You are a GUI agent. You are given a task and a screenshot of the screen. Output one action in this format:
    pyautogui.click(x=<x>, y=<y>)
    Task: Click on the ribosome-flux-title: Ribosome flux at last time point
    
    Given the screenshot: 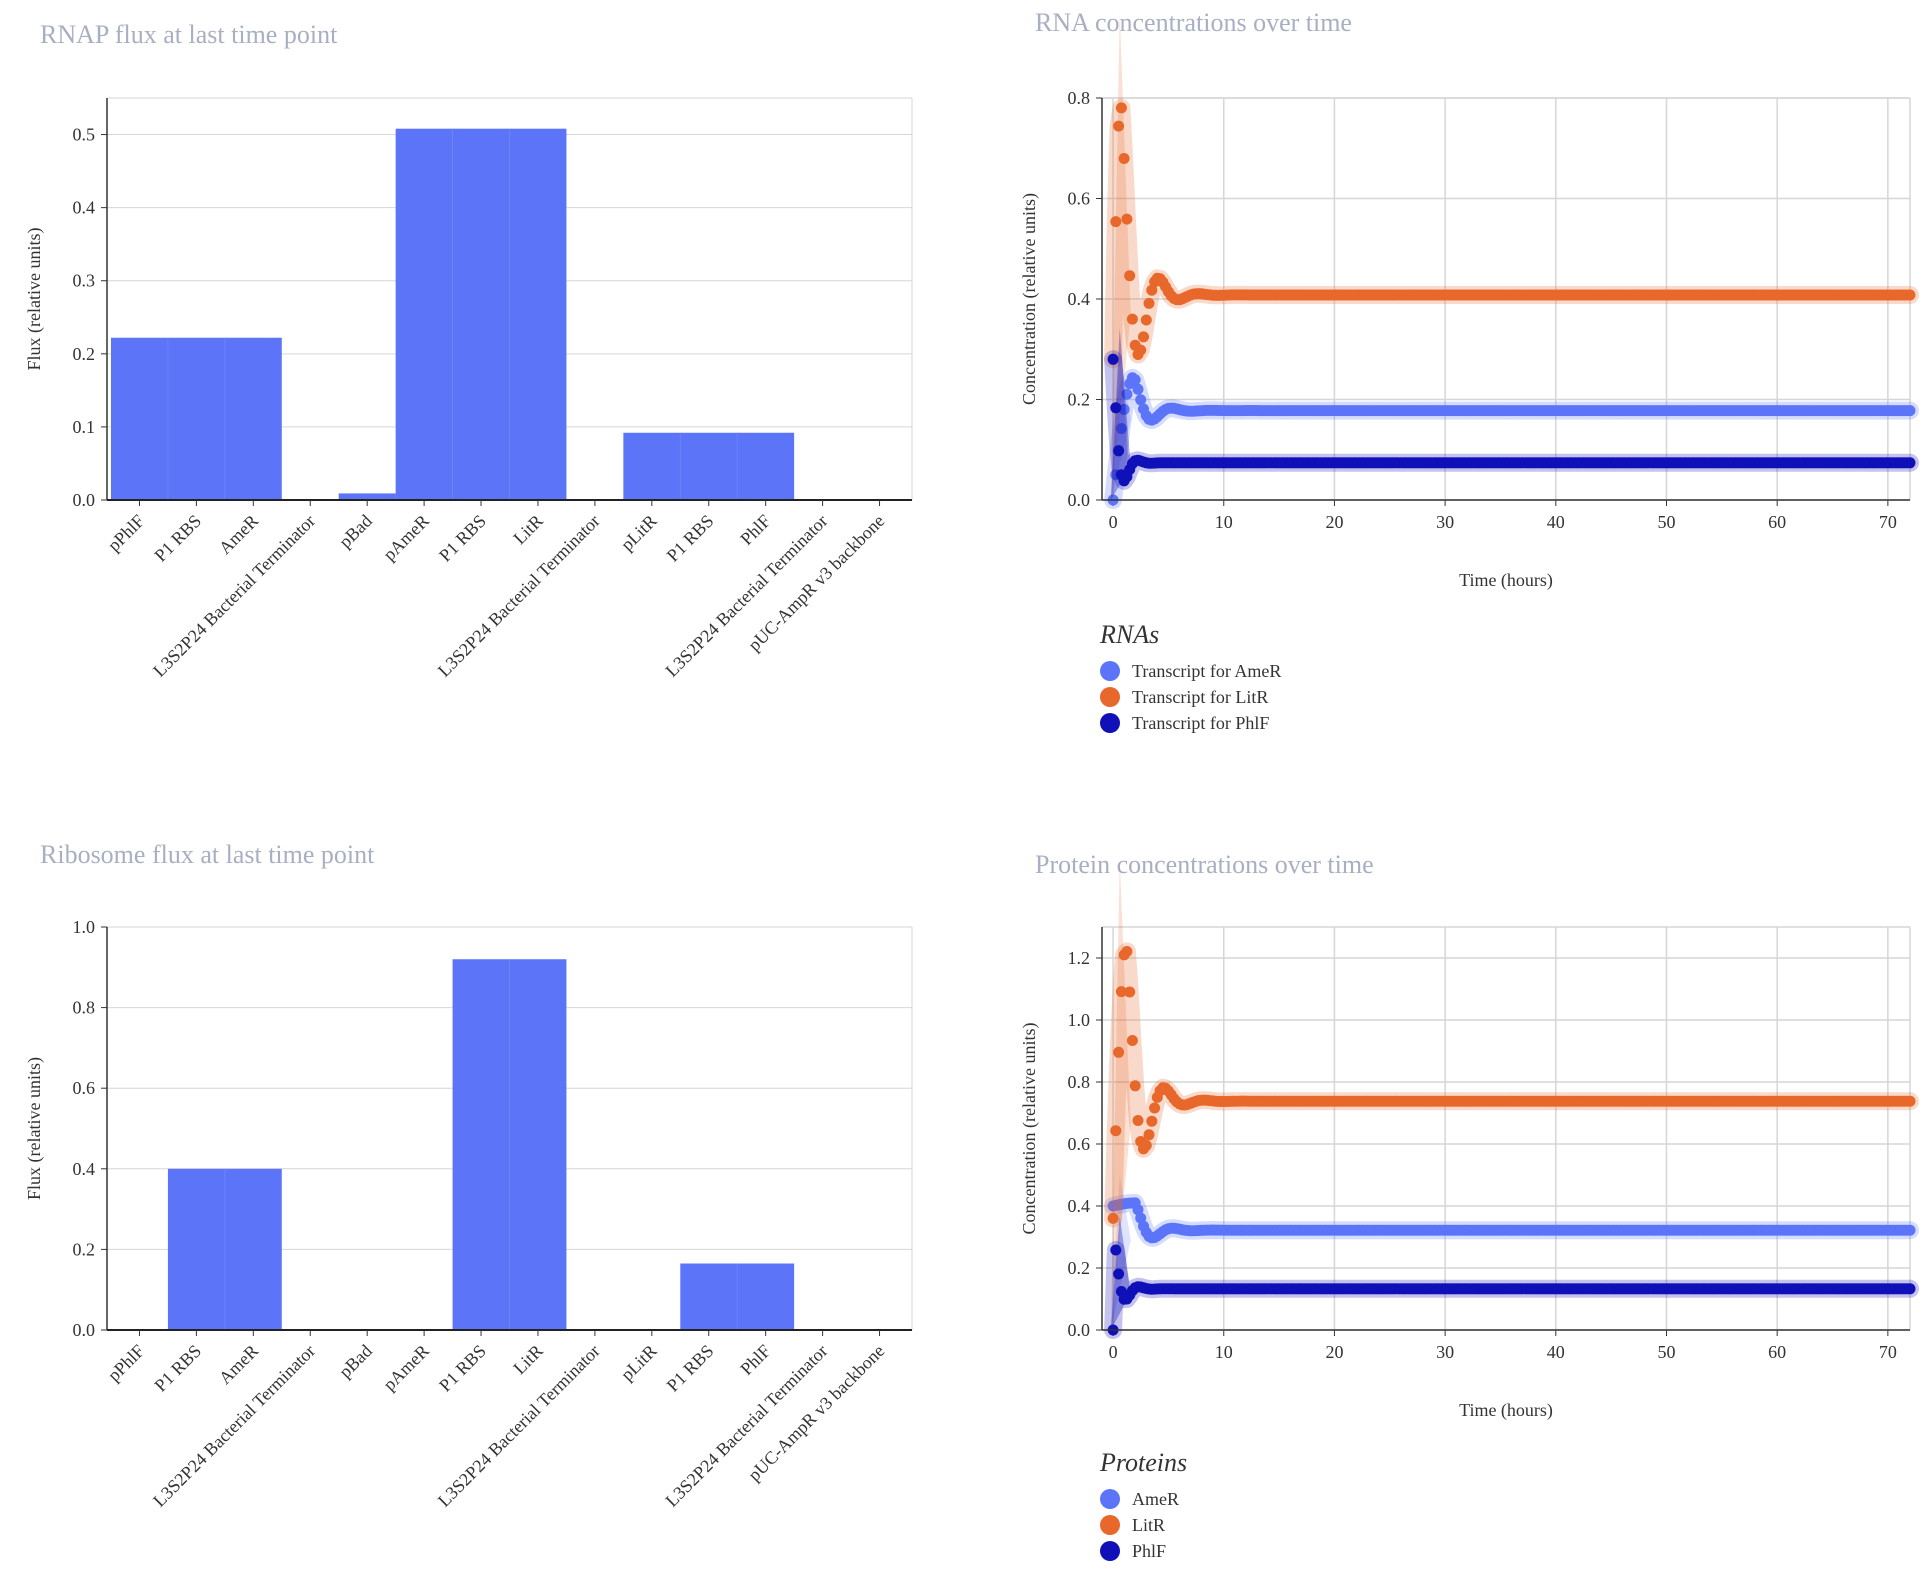 What is the action you would take?
    pyautogui.click(x=207, y=854)
    